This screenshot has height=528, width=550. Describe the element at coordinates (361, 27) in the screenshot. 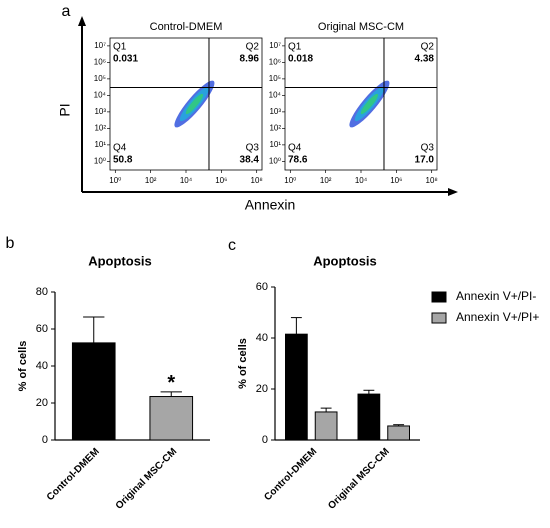

I see `plot-title: Original MSC-CM` at that location.